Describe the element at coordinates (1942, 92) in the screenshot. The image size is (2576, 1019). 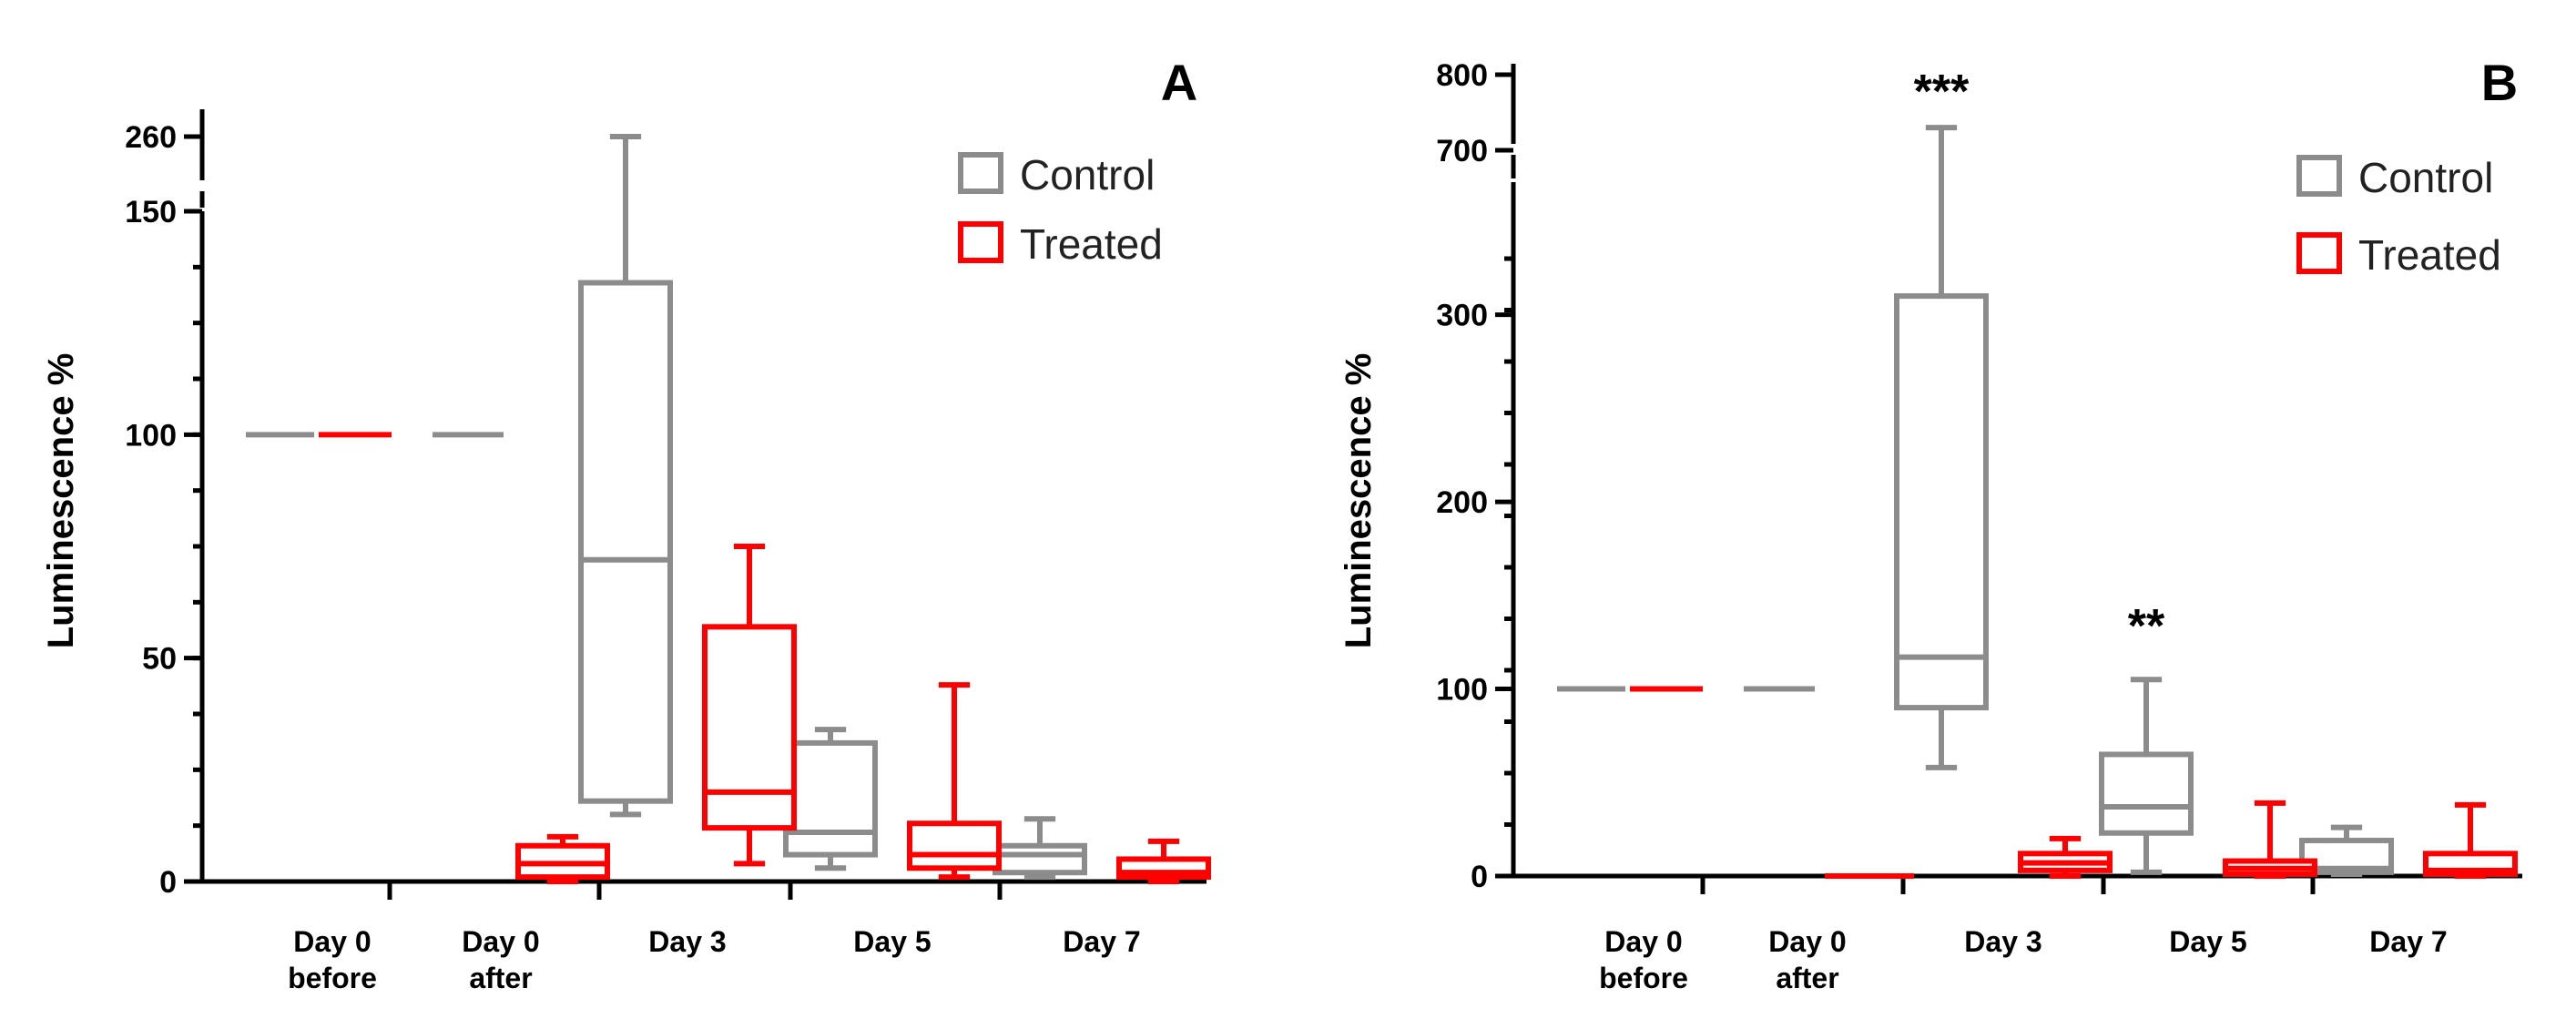
I see `significance-marker: ***` at that location.